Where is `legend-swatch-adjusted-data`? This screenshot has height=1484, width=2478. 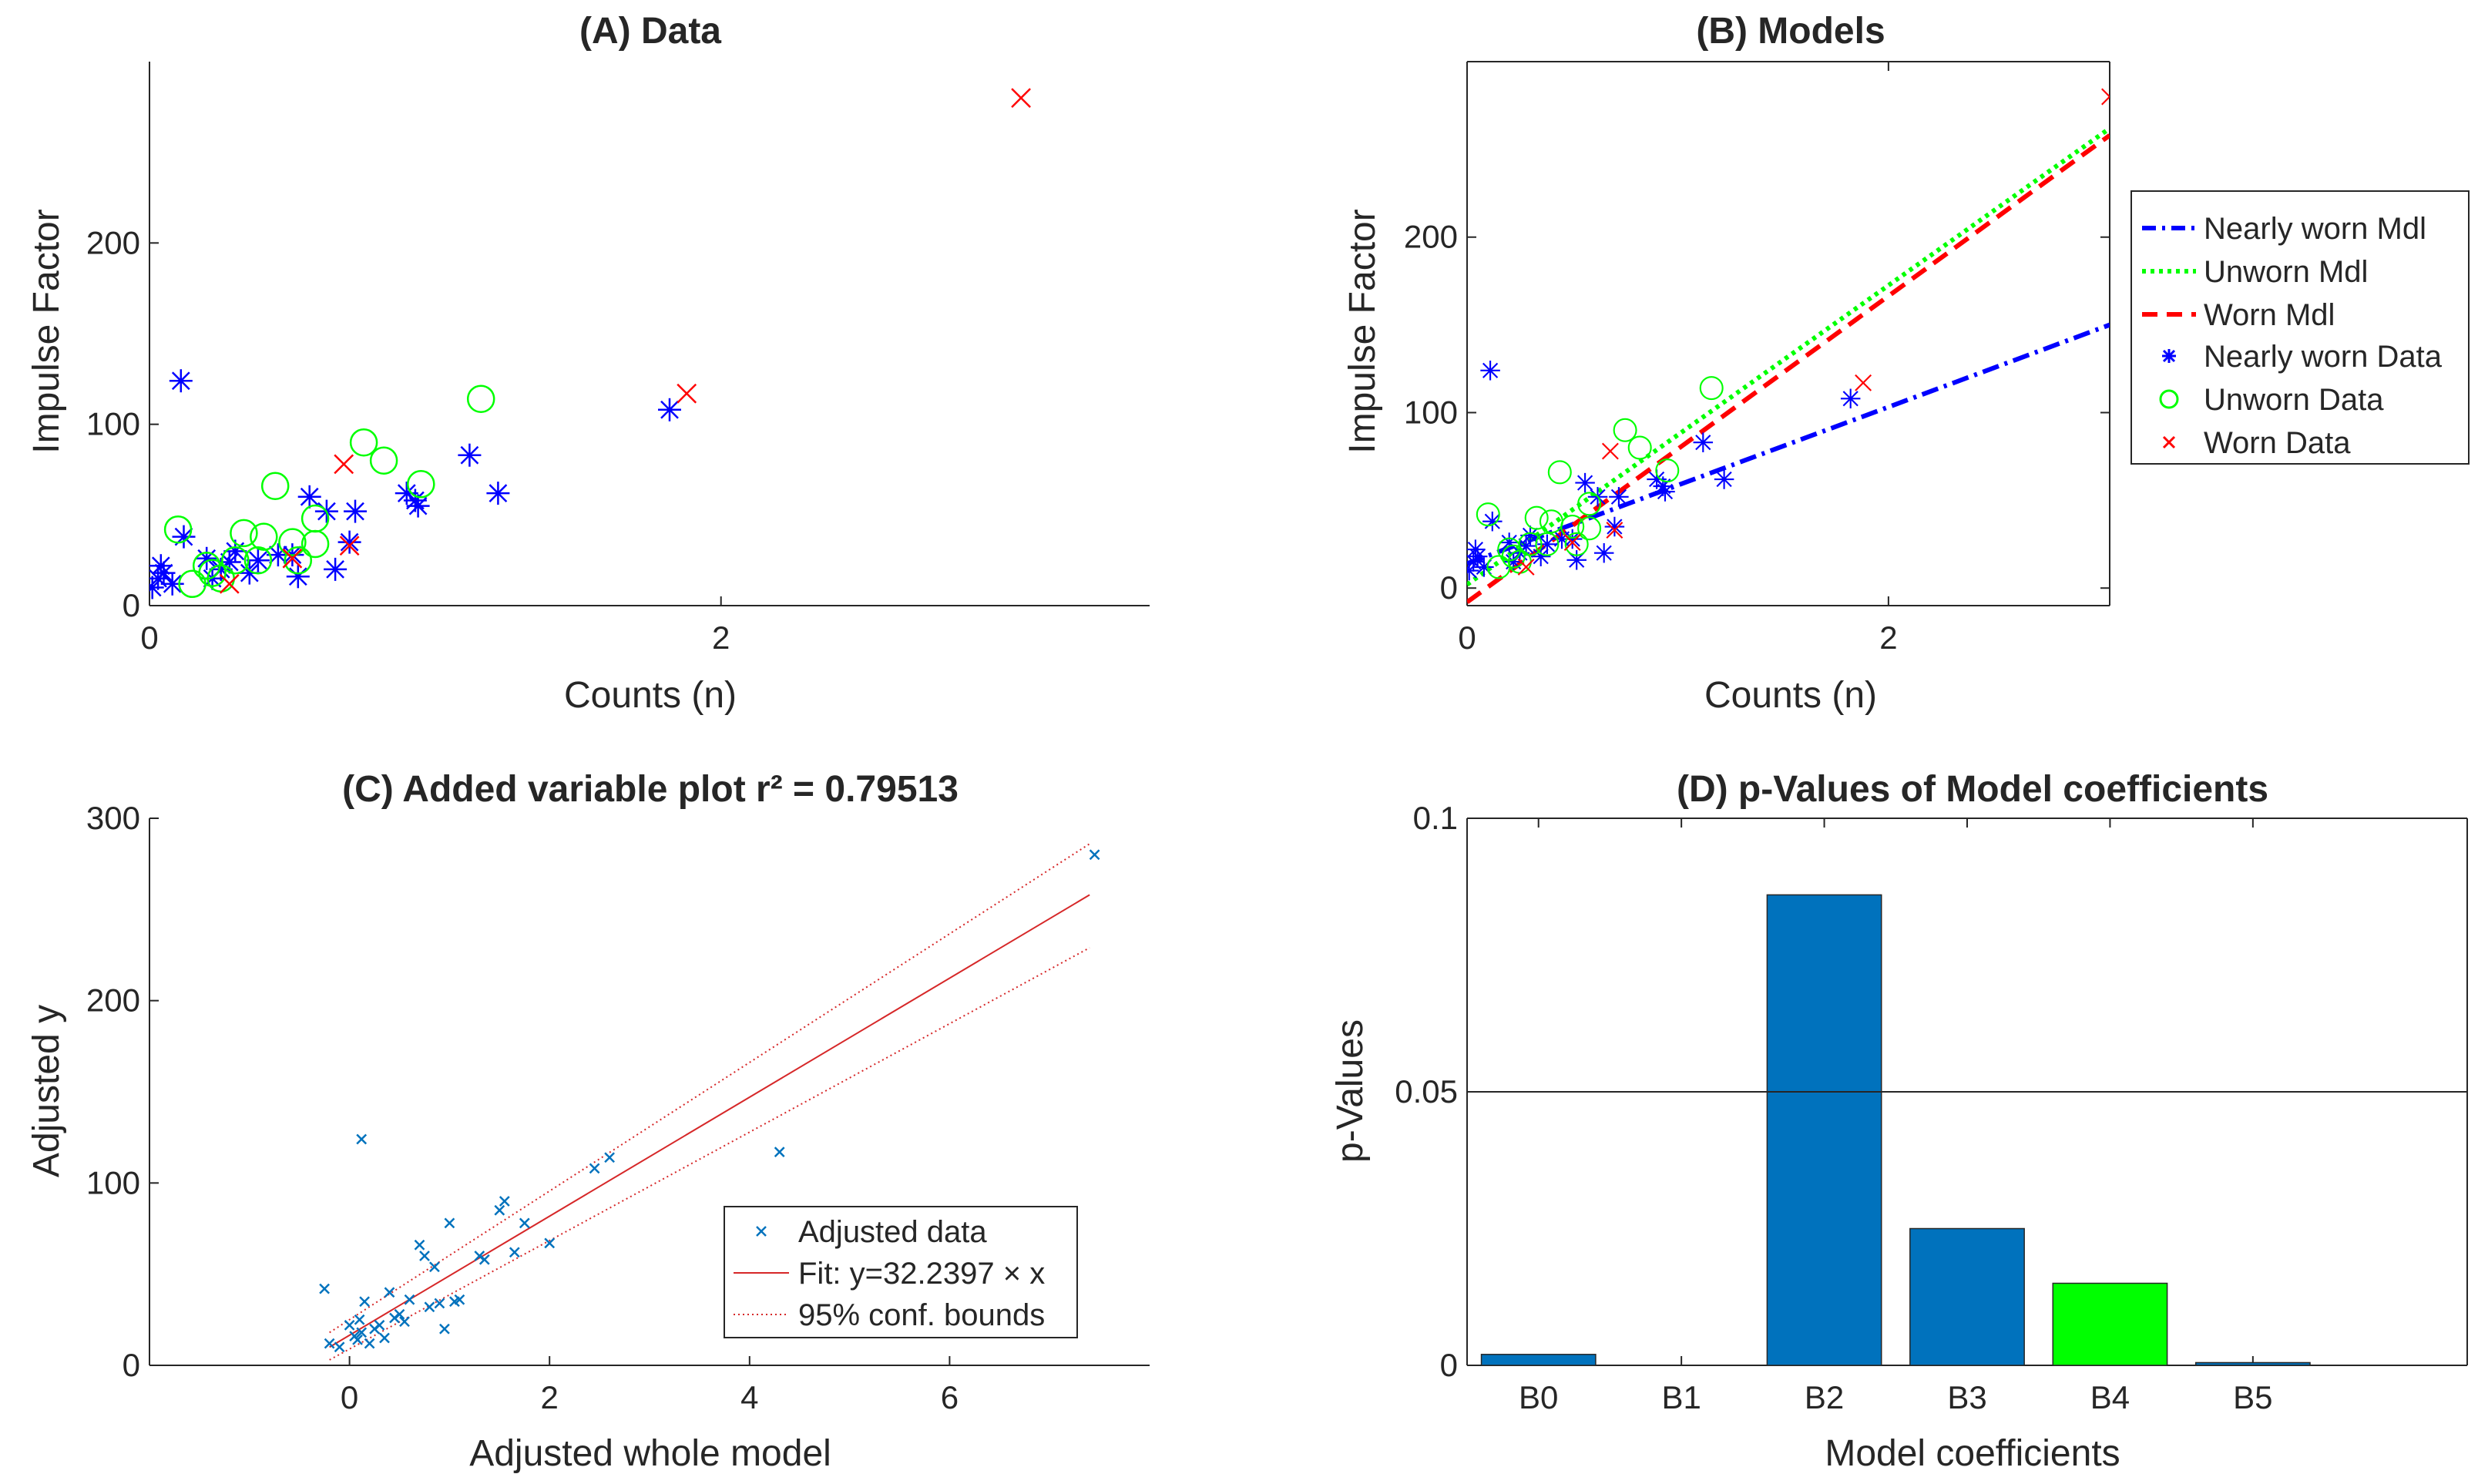 legend-swatch-adjusted-data is located at coordinates (761, 1231).